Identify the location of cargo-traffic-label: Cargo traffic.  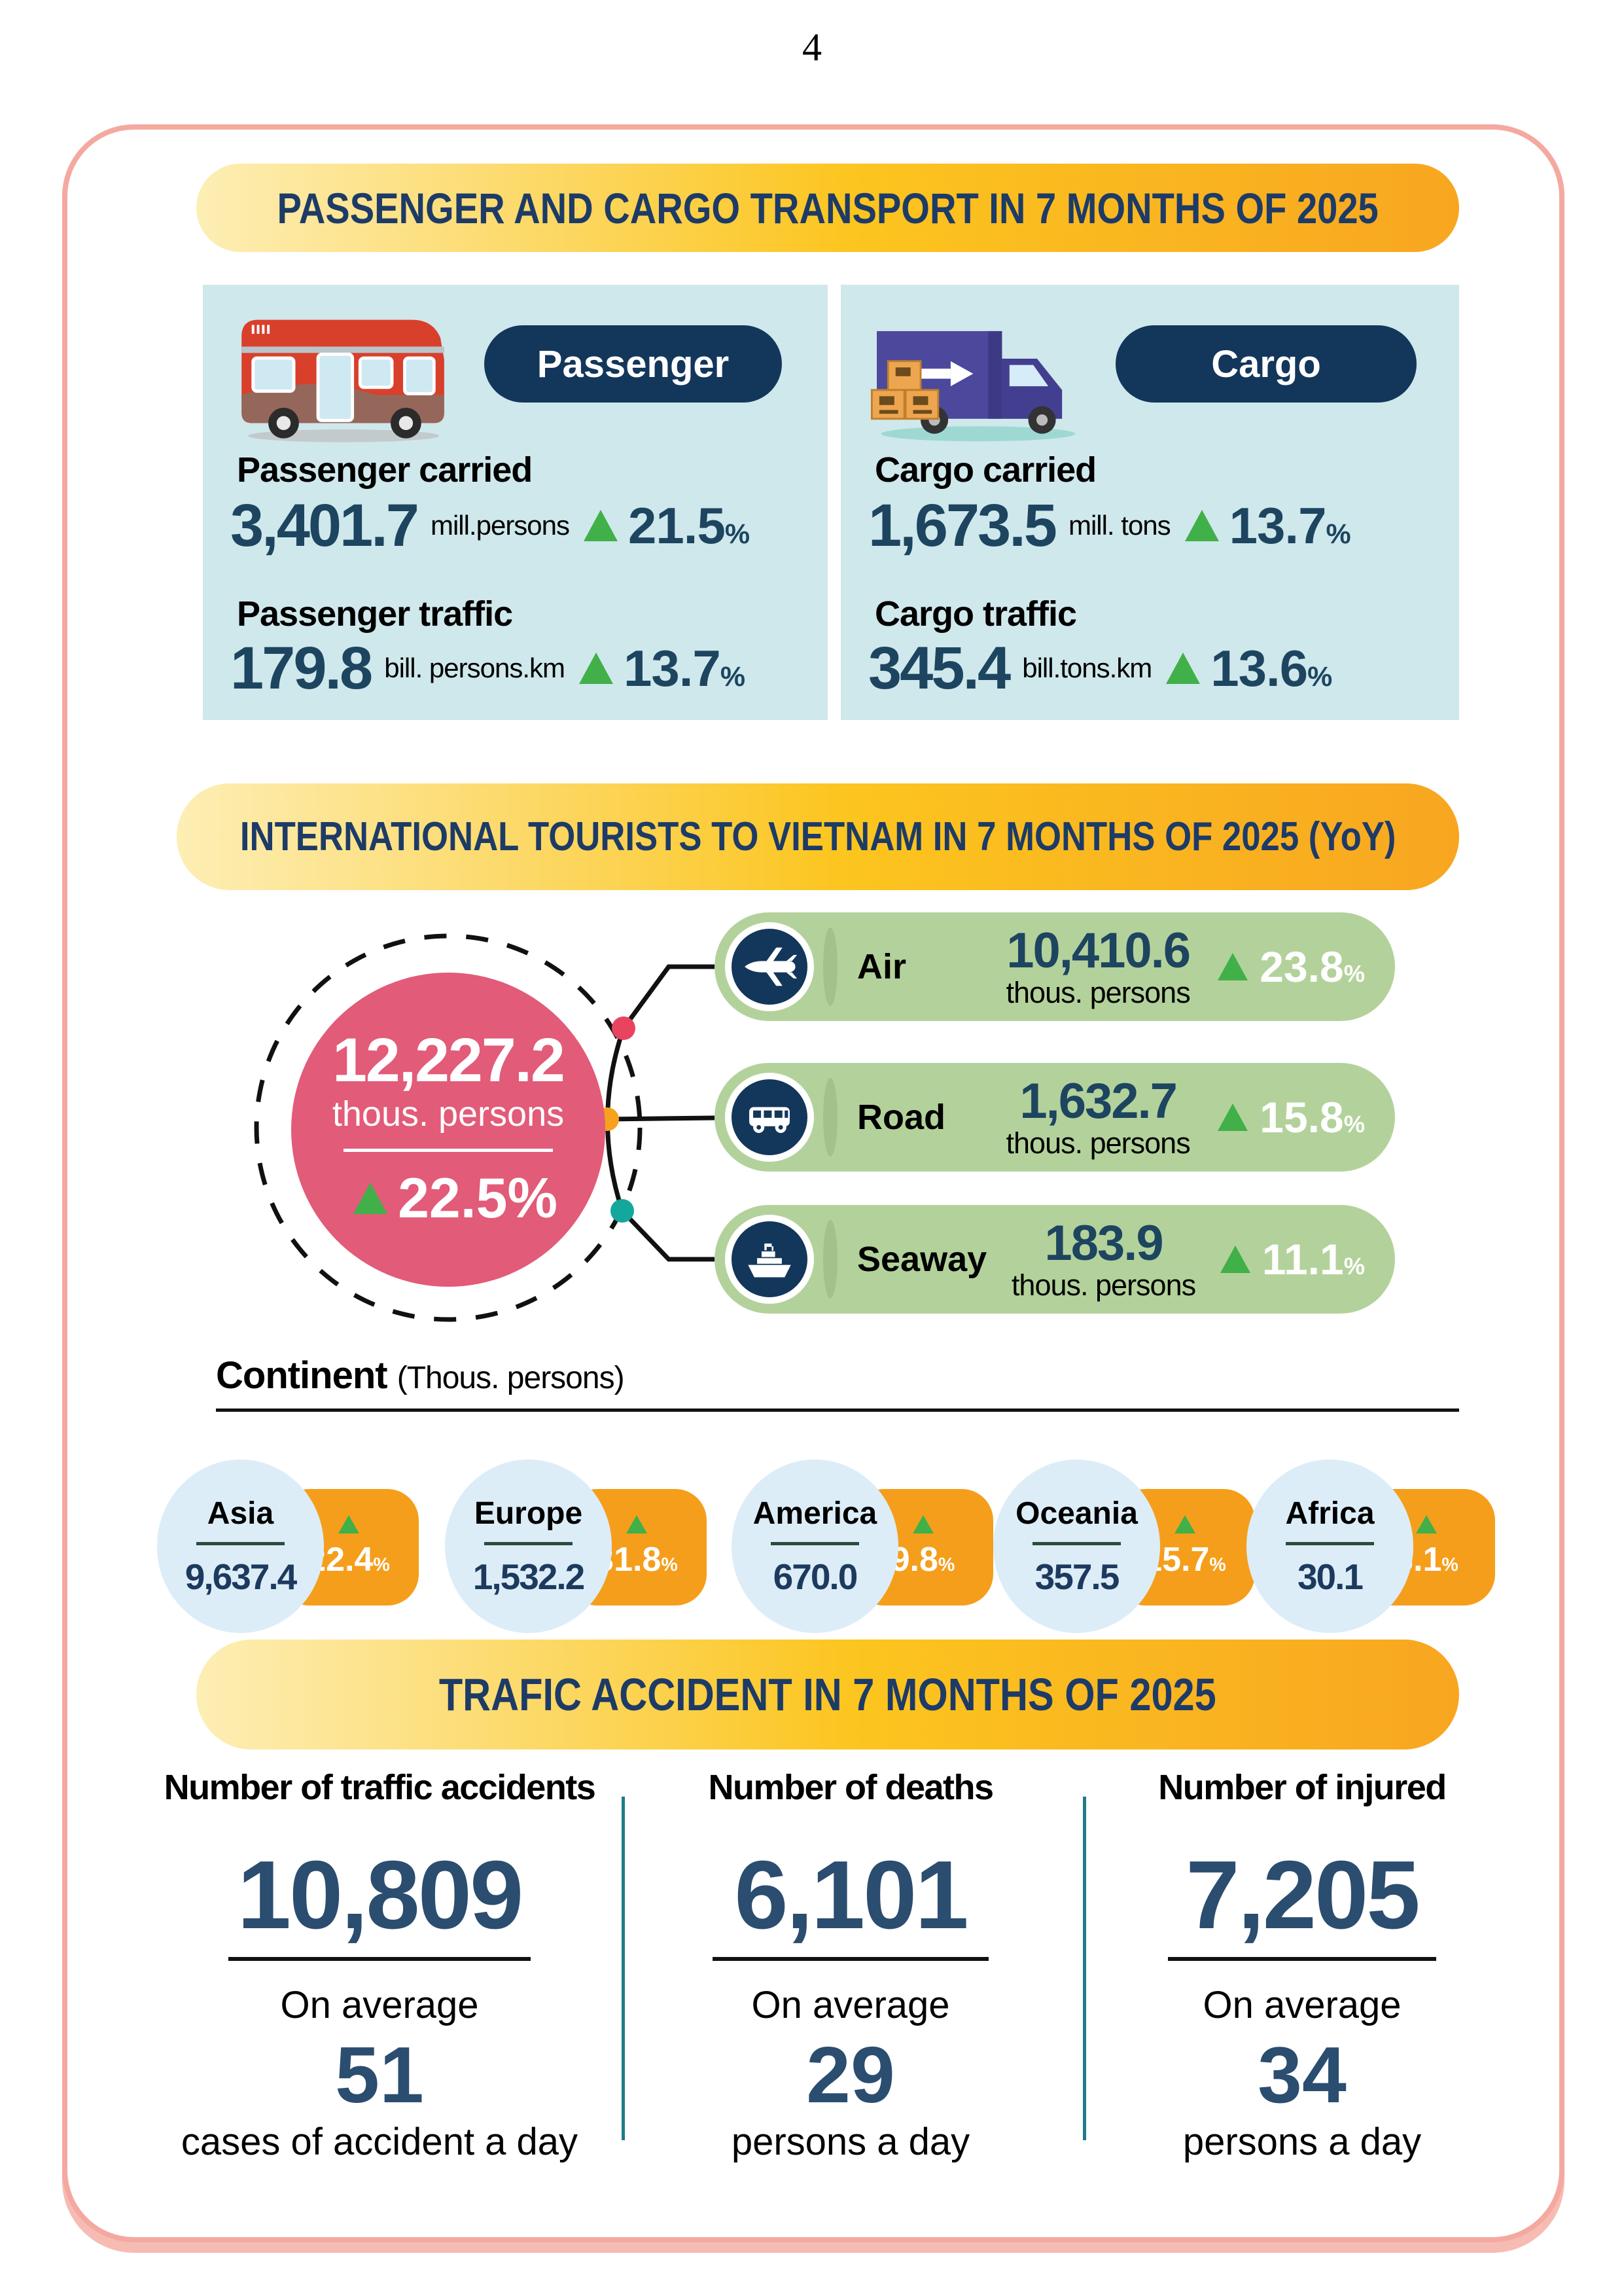
(976, 614).